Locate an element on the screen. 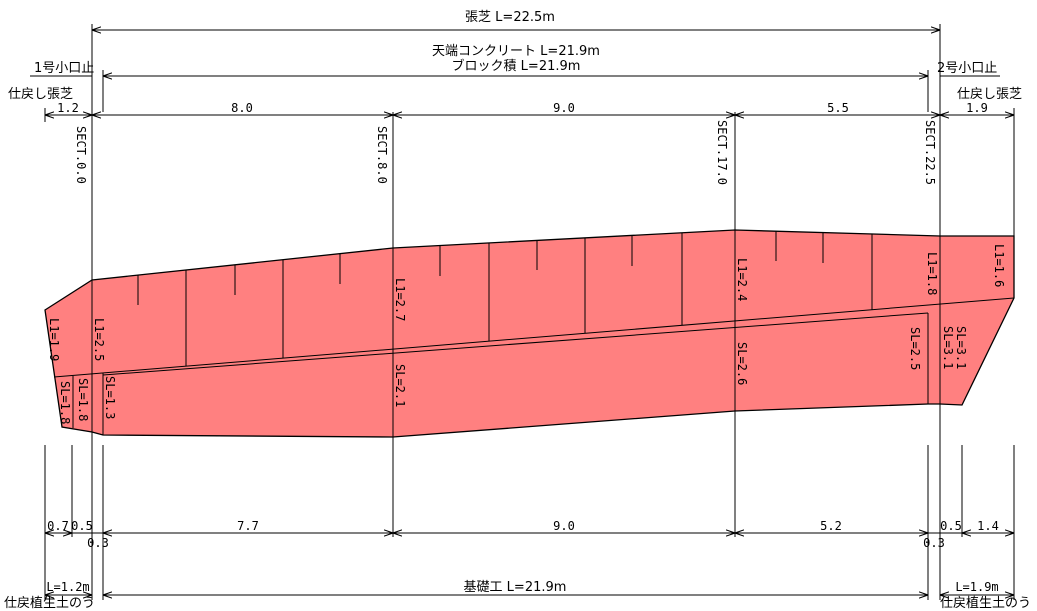 The width and height of the screenshot is (1037, 611). span-label: 7.7 is located at coordinates (248, 526).